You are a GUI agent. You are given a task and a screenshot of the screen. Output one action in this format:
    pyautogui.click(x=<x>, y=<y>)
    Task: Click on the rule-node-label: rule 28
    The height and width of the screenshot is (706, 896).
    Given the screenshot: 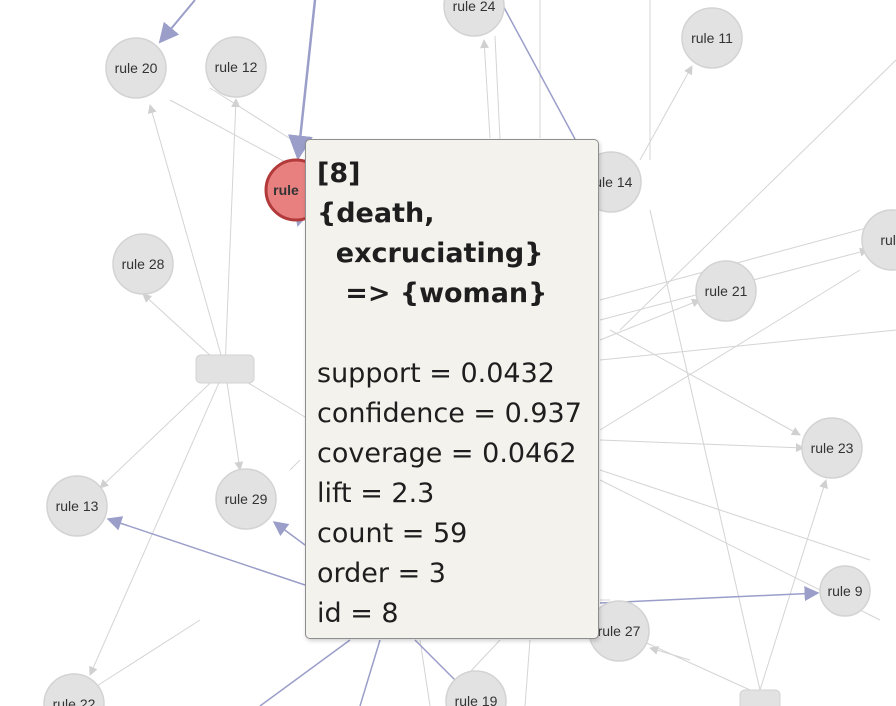 What is the action you would take?
    pyautogui.click(x=143, y=264)
    